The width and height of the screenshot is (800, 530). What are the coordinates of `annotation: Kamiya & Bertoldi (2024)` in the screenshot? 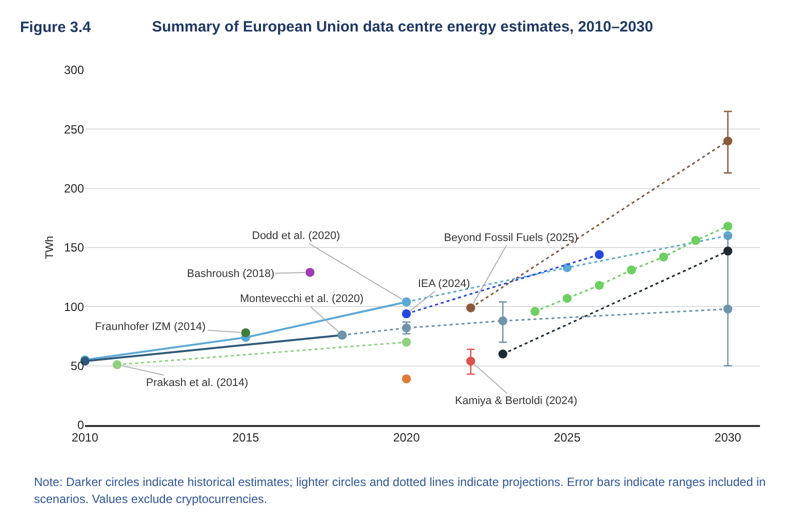 It's located at (516, 401).